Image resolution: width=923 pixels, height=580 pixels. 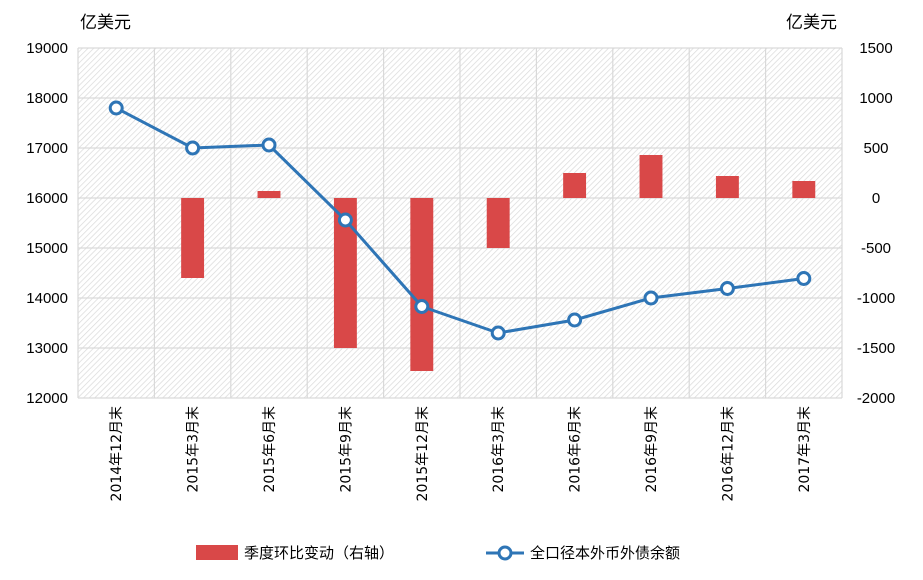 I want to click on legend-bar-swatch, so click(x=217, y=552).